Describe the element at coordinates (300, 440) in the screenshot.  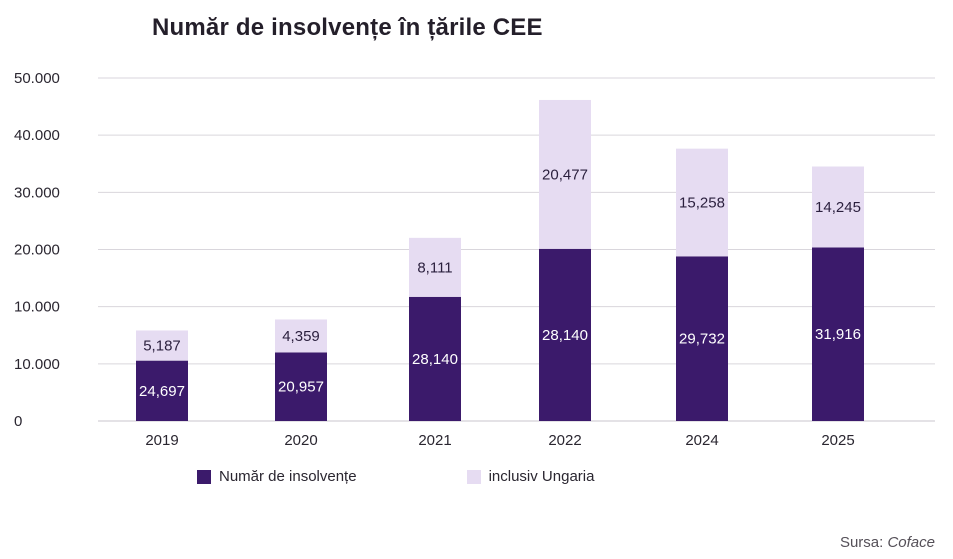
I see `x-tick-label: 2020` at that location.